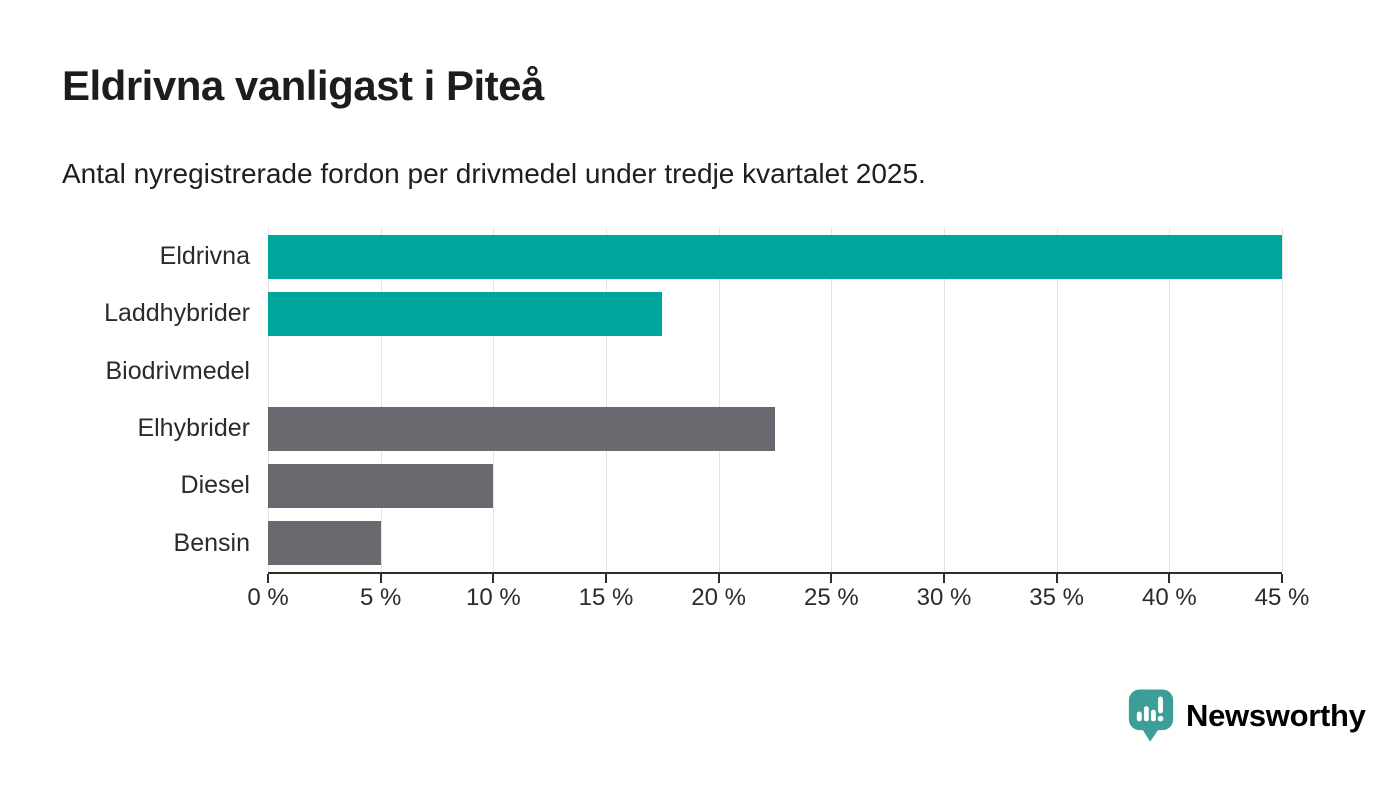  Describe the element at coordinates (1169, 597) in the screenshot. I see `x-tick-label: 40 %` at that location.